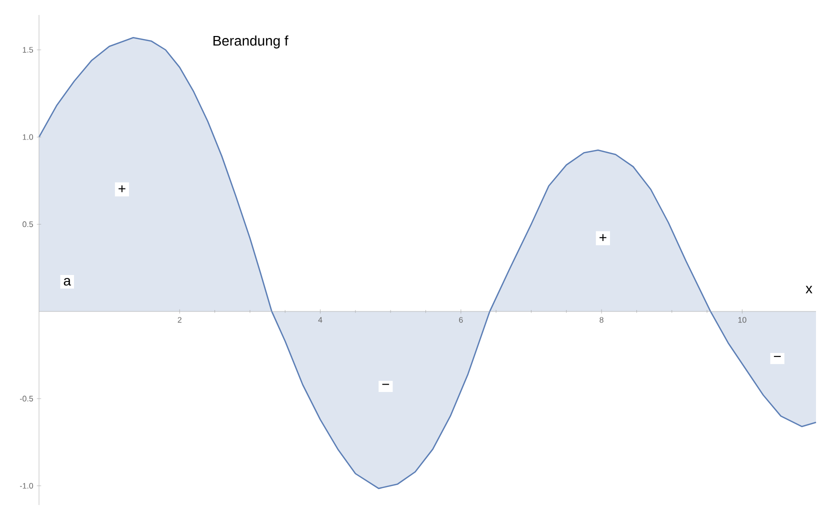  Describe the element at coordinates (250, 41) in the screenshot. I see `text: Berandung f` at that location.